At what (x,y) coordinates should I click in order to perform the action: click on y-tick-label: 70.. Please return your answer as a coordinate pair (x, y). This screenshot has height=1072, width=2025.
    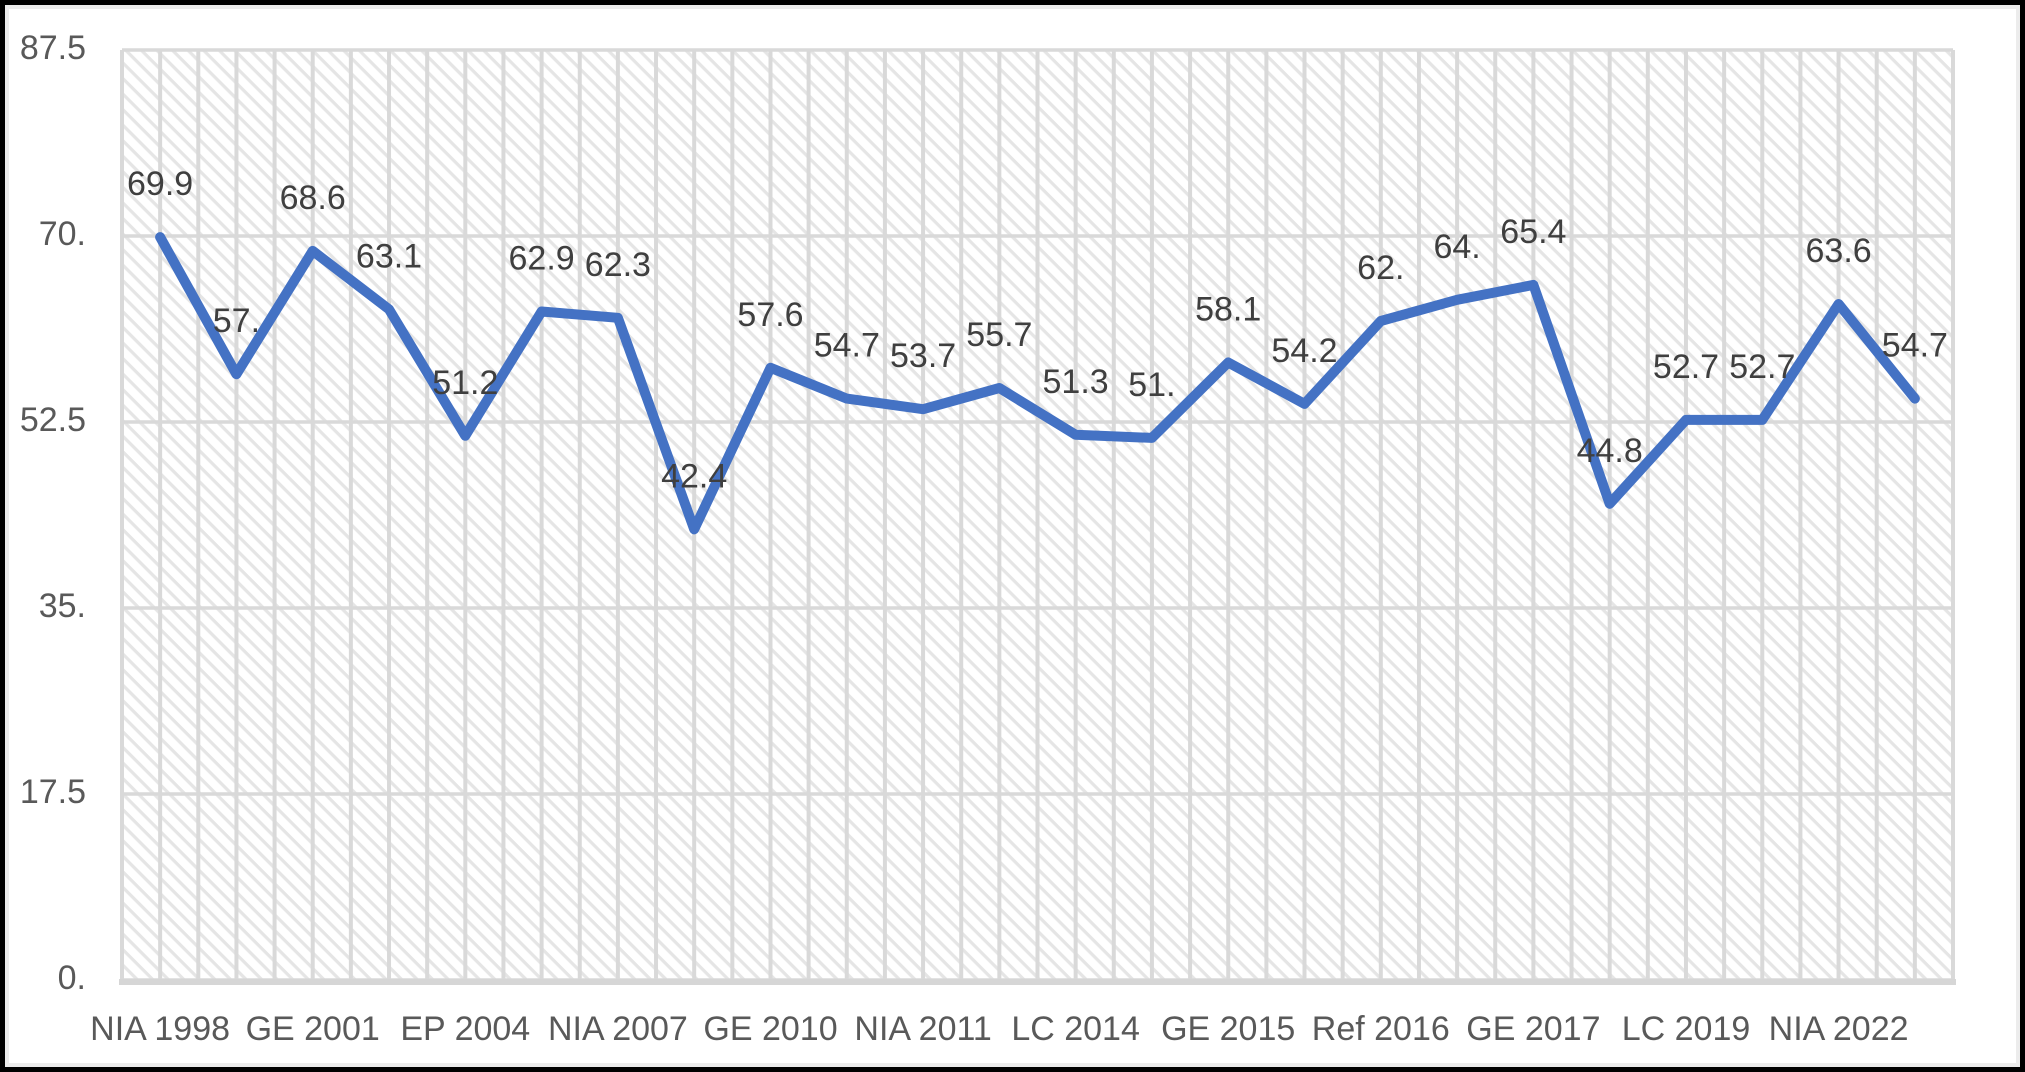
    Looking at the image, I should click on (62, 234).